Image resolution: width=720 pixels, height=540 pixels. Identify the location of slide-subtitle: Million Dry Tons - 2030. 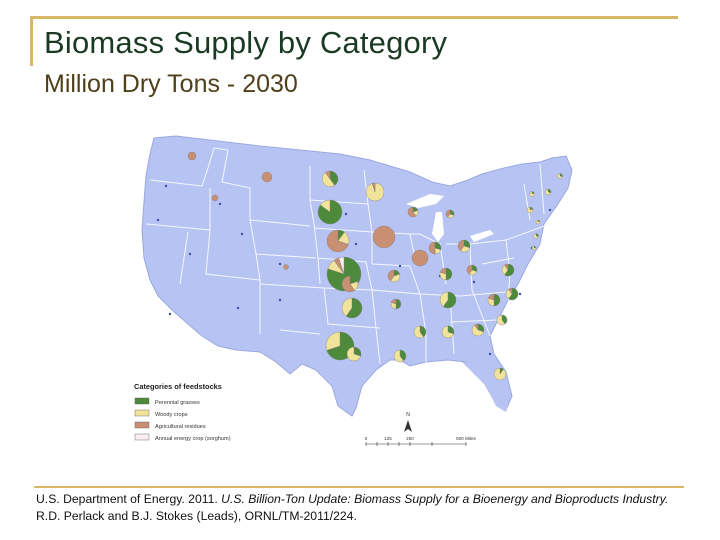
(171, 84).